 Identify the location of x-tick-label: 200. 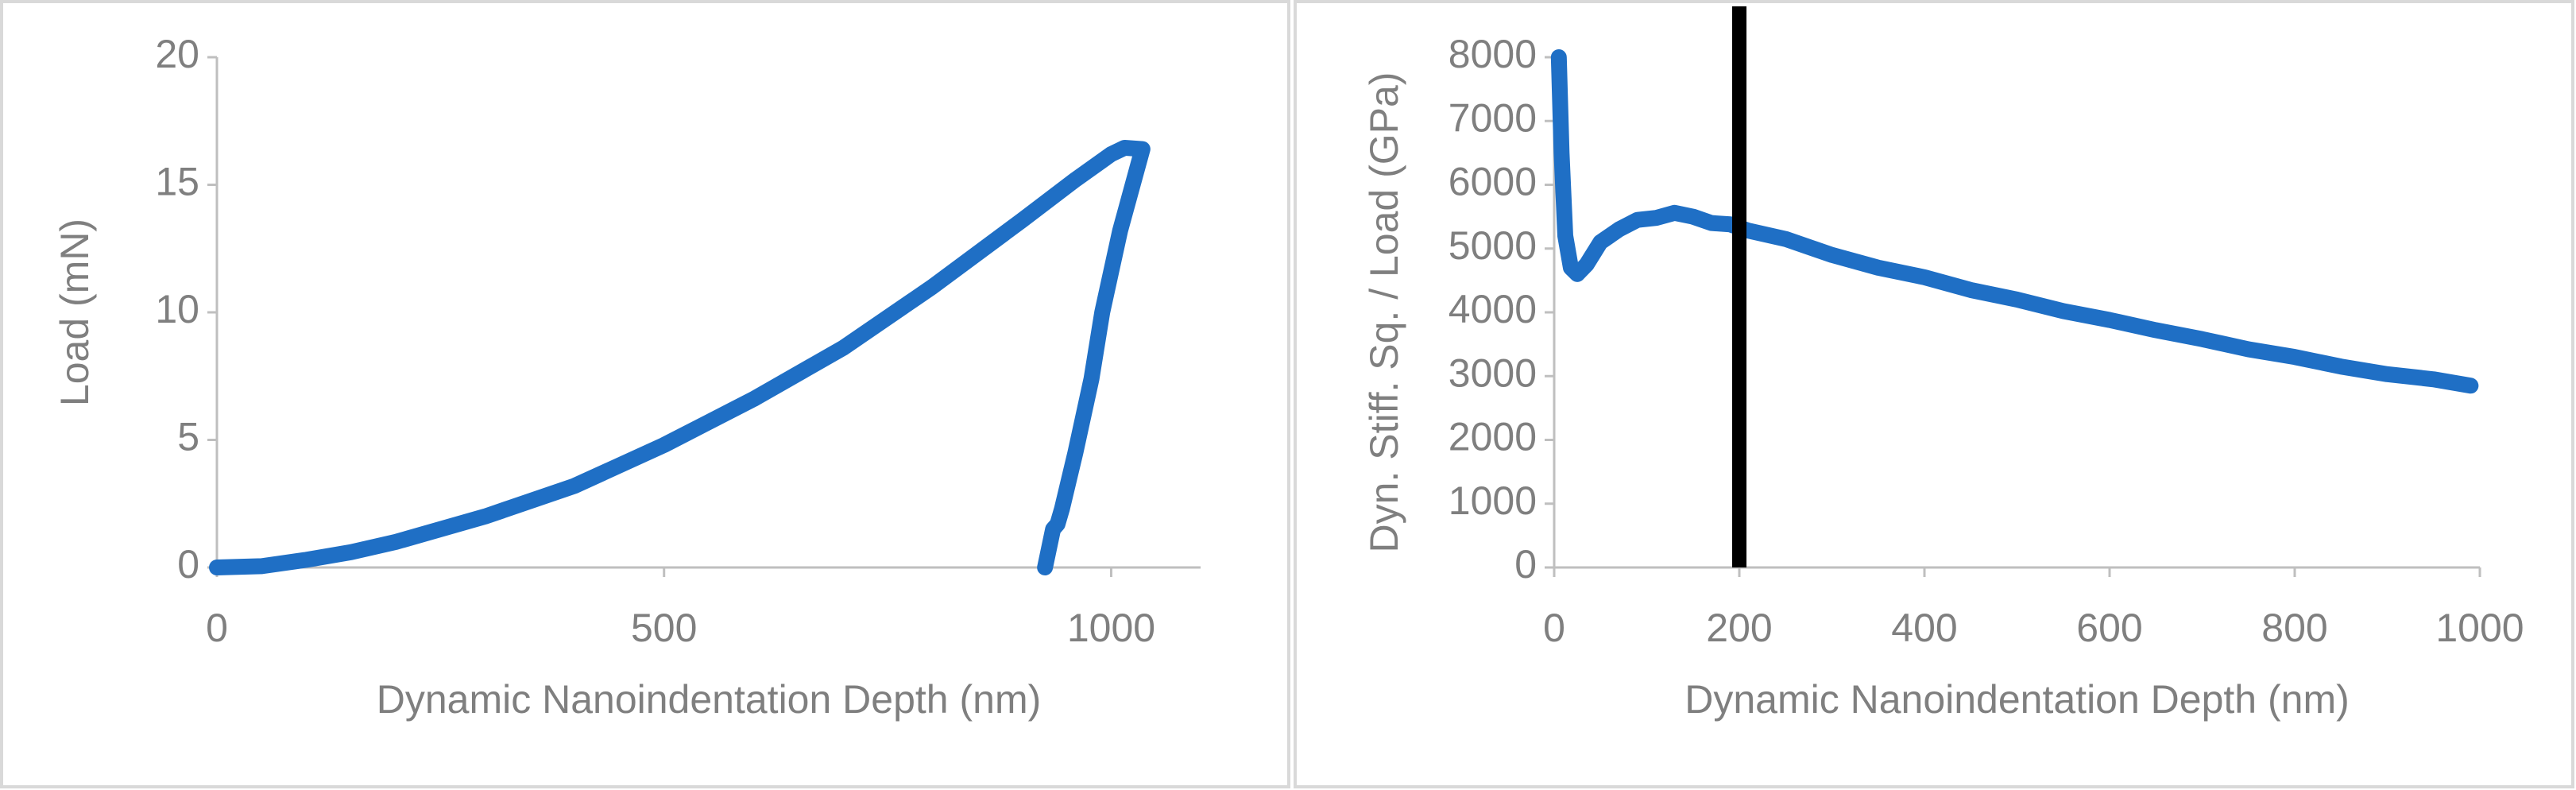
(1739, 628).